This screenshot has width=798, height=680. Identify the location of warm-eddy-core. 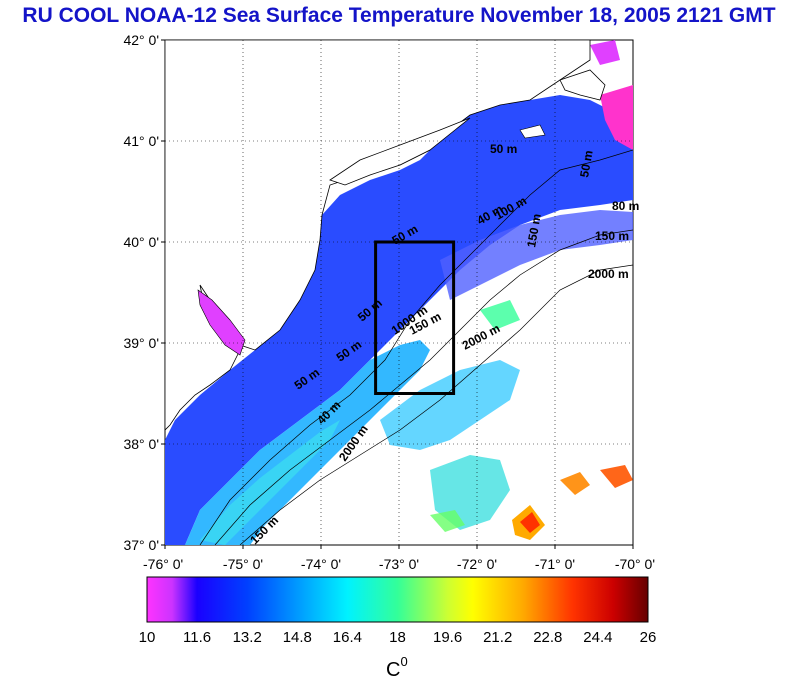
(530, 522).